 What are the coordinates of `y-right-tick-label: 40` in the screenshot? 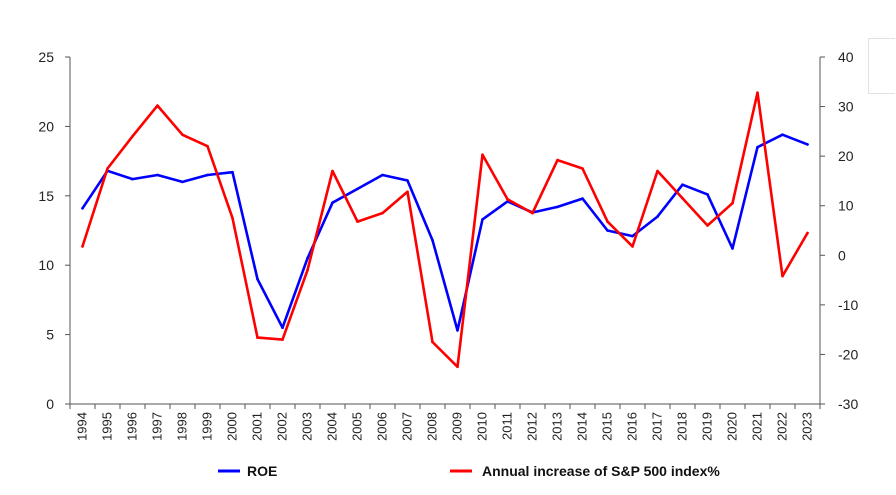 It's located at (846, 57).